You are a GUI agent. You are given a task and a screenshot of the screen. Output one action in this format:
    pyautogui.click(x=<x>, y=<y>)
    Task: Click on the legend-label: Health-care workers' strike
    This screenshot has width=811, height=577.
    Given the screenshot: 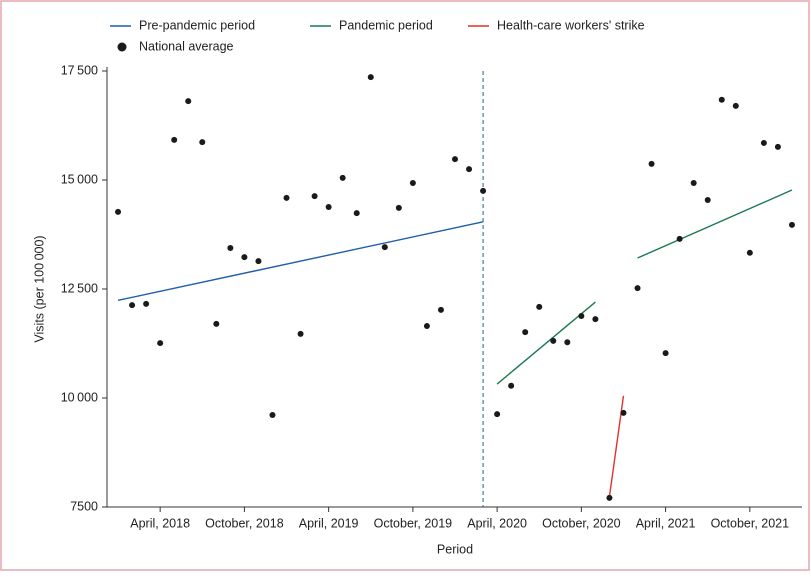 What is the action you would take?
    pyautogui.click(x=571, y=25)
    